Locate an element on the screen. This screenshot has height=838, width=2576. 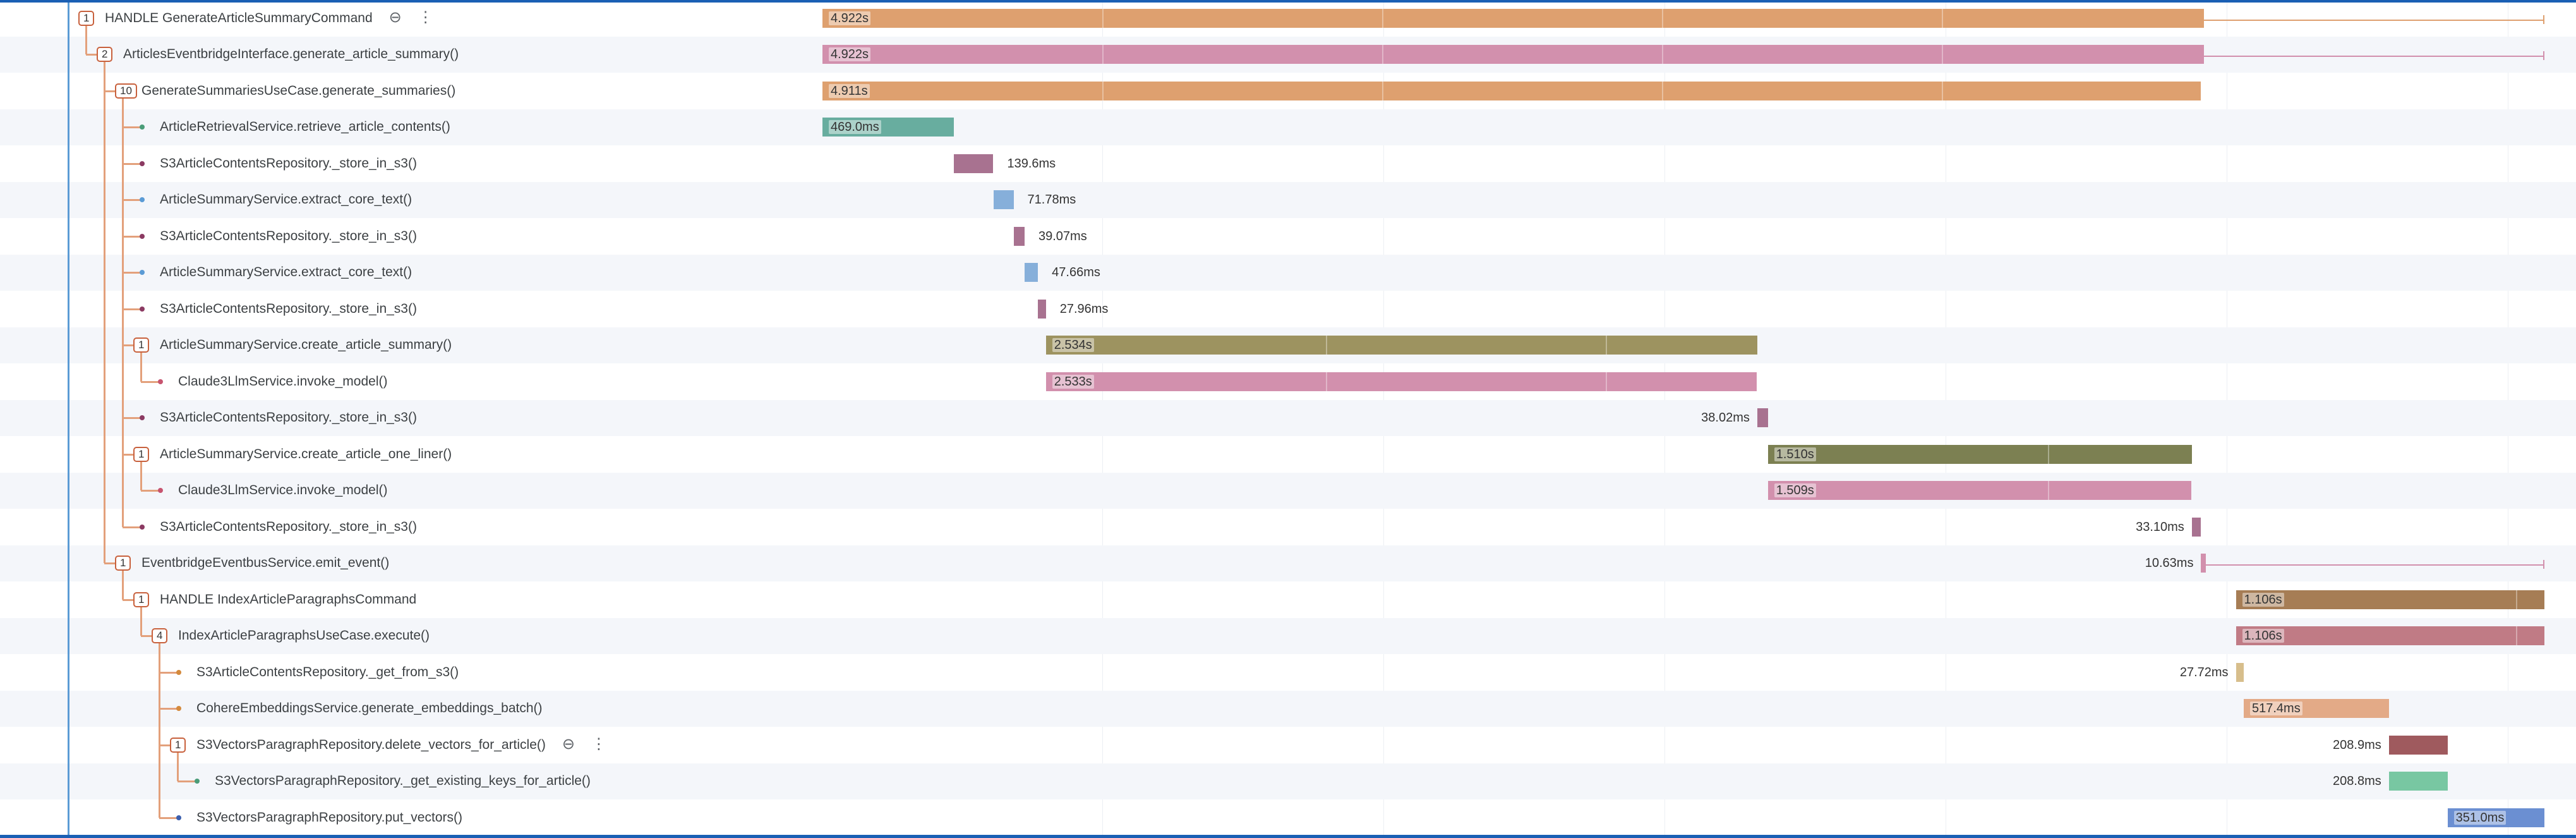
duration-label: 1.510s is located at coordinates (1795, 454).